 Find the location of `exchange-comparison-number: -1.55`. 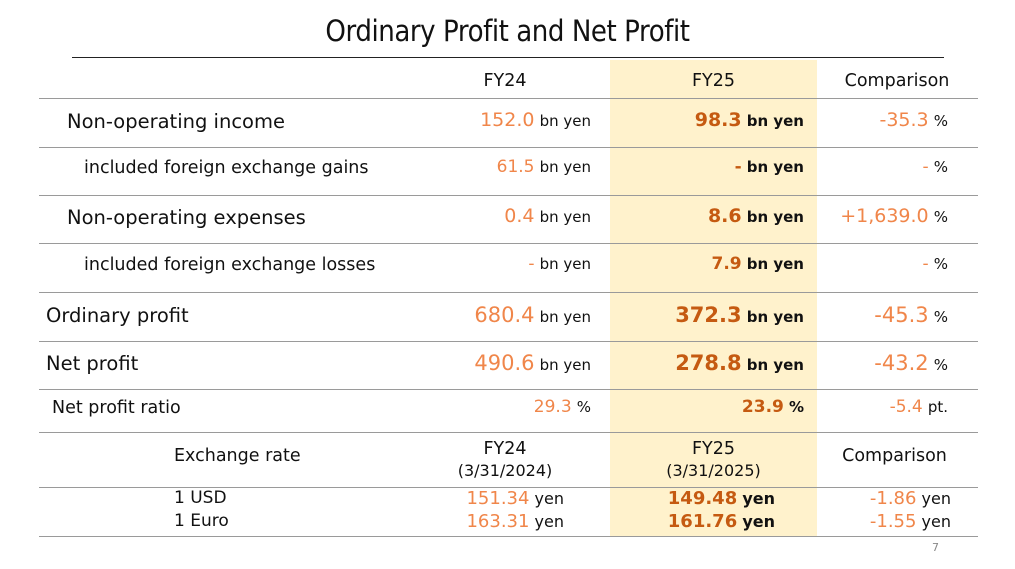

exchange-comparison-number: -1.55 is located at coordinates (893, 521).